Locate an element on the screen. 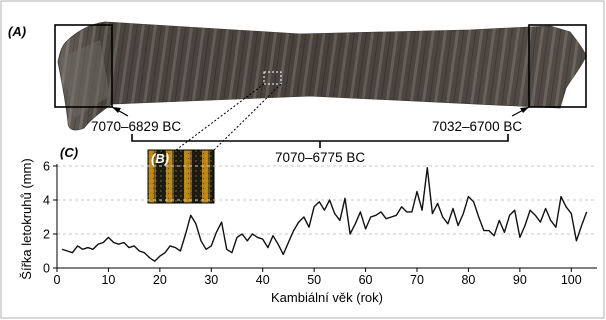  x-tick-label: 80 is located at coordinates (468, 280).